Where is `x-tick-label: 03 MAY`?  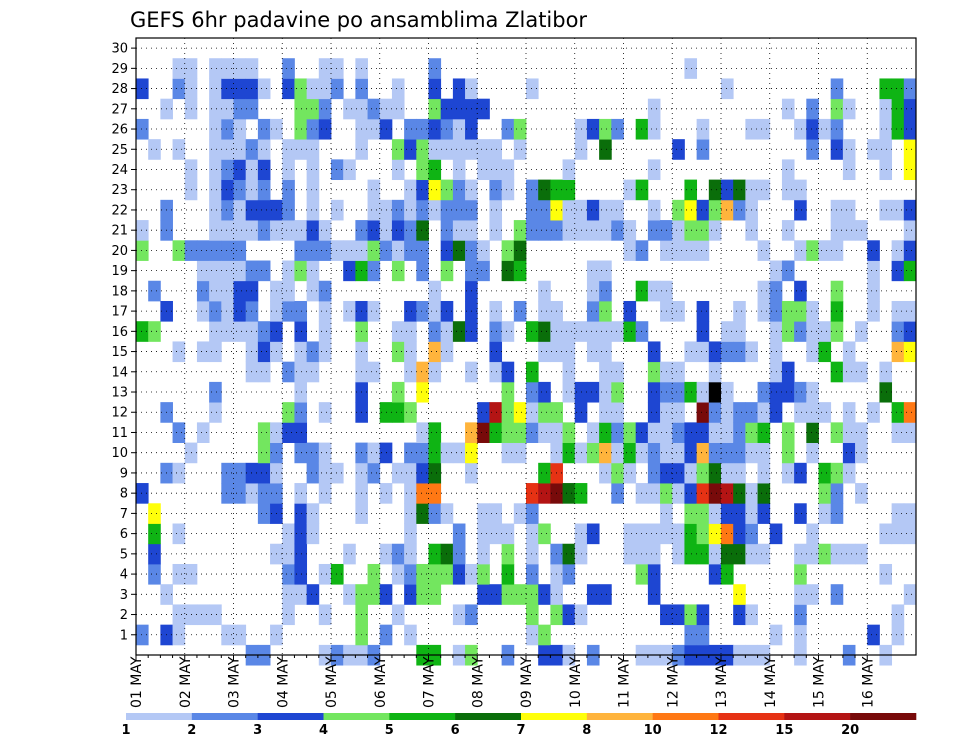
x-tick-label: 03 MAY is located at coordinates (235, 682).